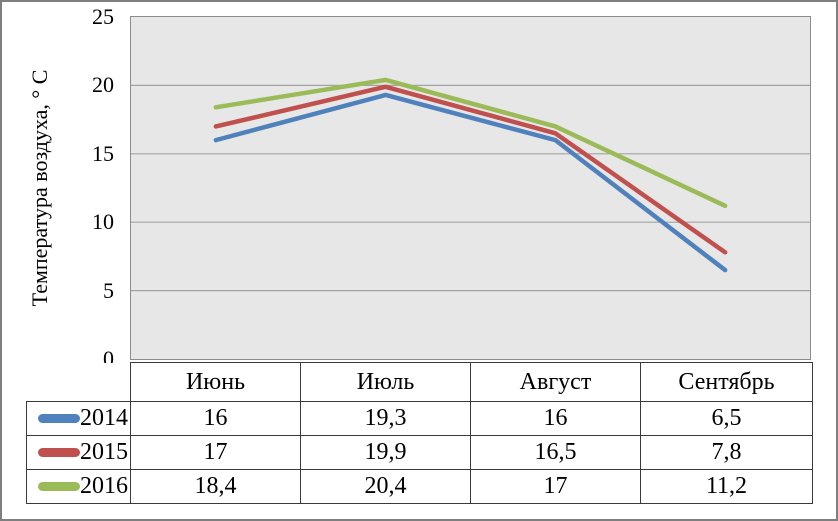 This screenshot has height=521, width=838. Describe the element at coordinates (103, 16) in the screenshot. I see `y-tick-label-25: 25` at that location.